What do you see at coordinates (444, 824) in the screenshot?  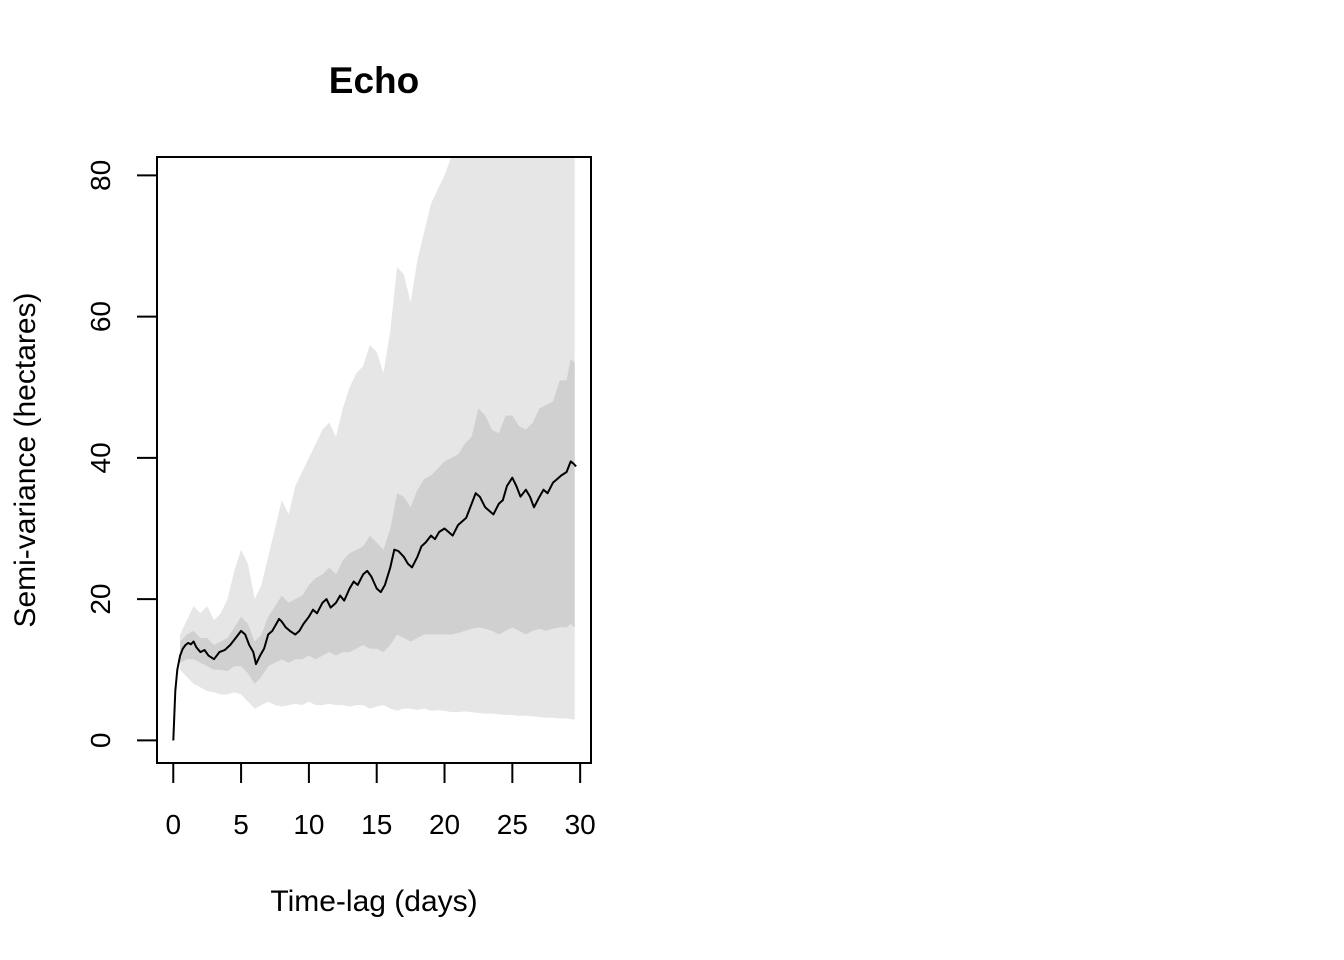 I see `x-tick-label: 20` at bounding box center [444, 824].